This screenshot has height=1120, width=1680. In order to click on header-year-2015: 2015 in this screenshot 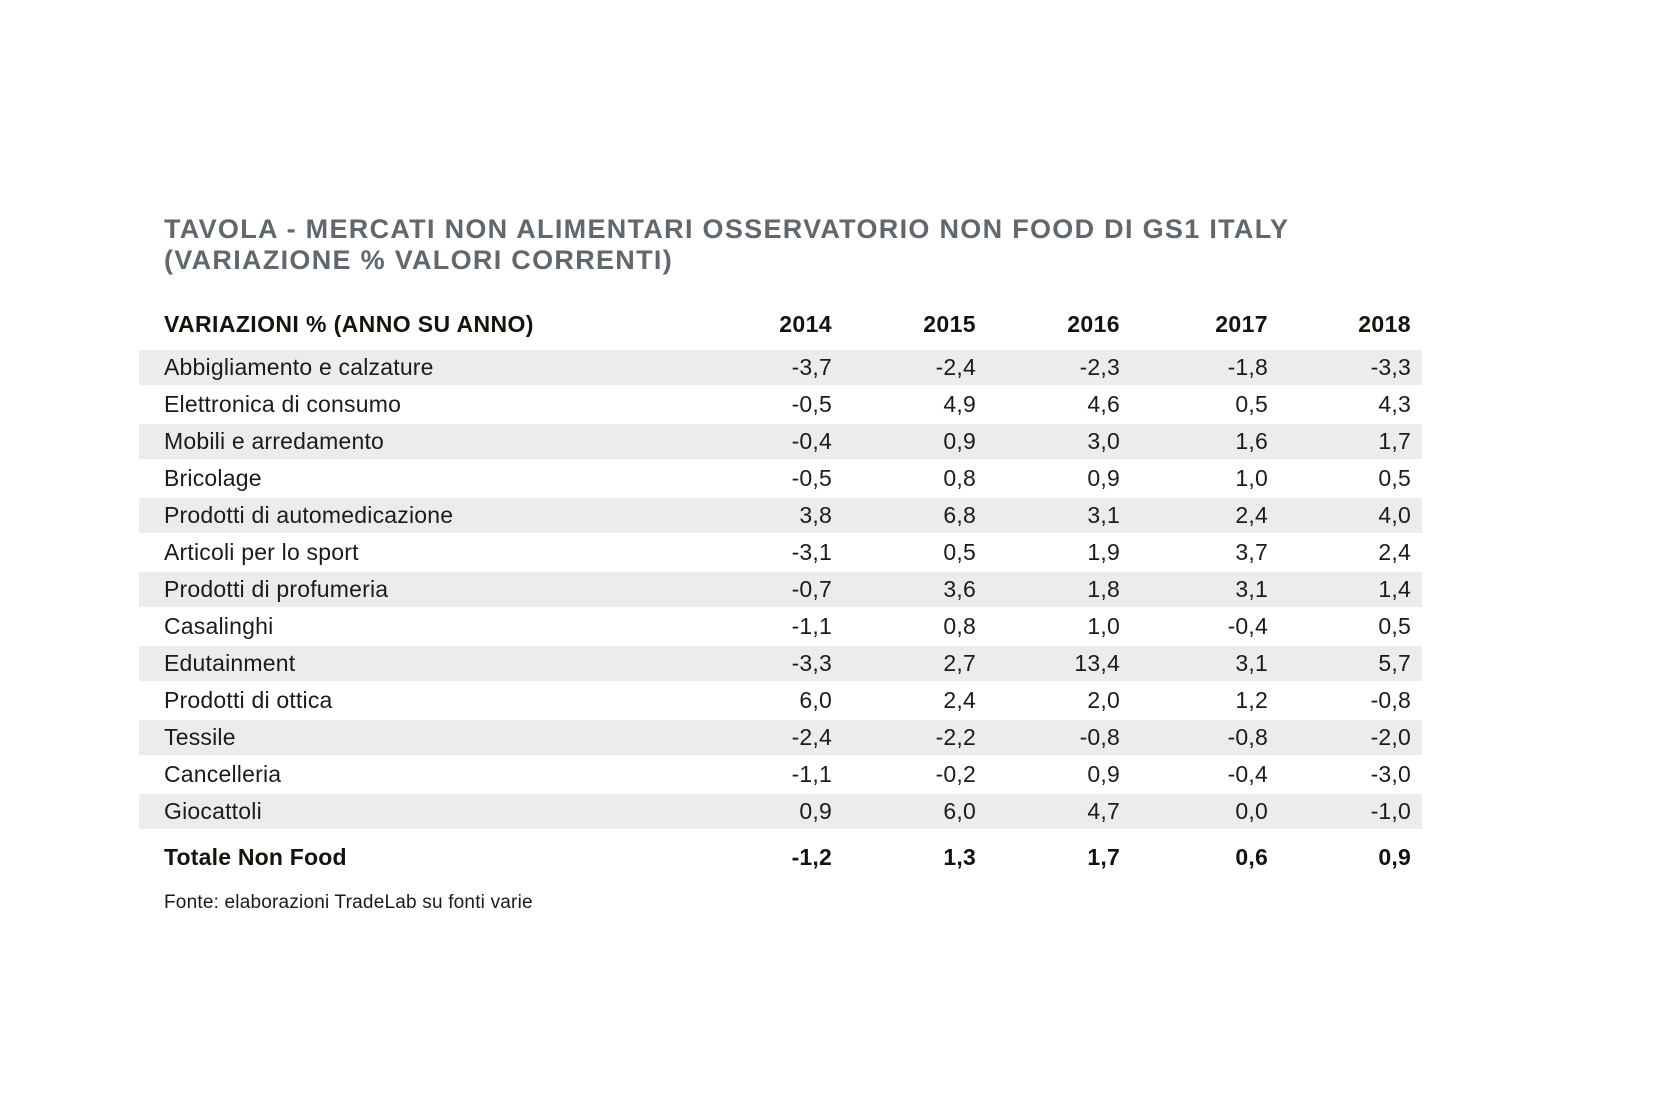, I will do `click(949, 324)`.